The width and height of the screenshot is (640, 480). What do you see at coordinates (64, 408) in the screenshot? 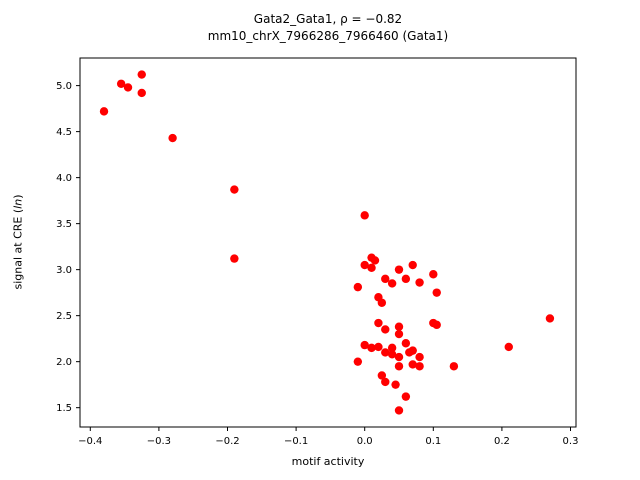
I see `y-tick-label: 1.5` at bounding box center [64, 408].